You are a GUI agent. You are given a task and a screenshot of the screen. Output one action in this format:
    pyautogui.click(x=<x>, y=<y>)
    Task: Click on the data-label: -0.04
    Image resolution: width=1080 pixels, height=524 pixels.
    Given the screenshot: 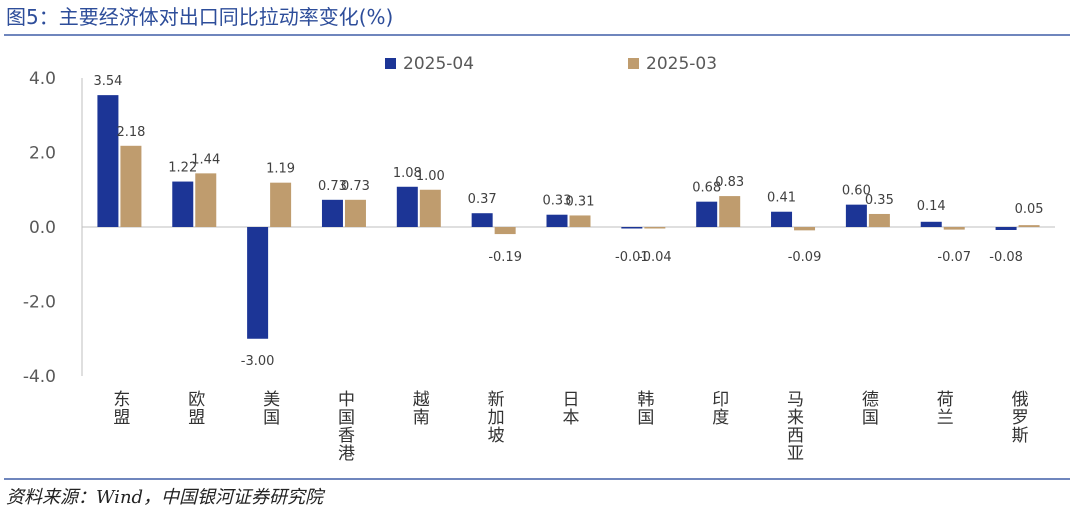 What is the action you would take?
    pyautogui.click(x=655, y=257)
    